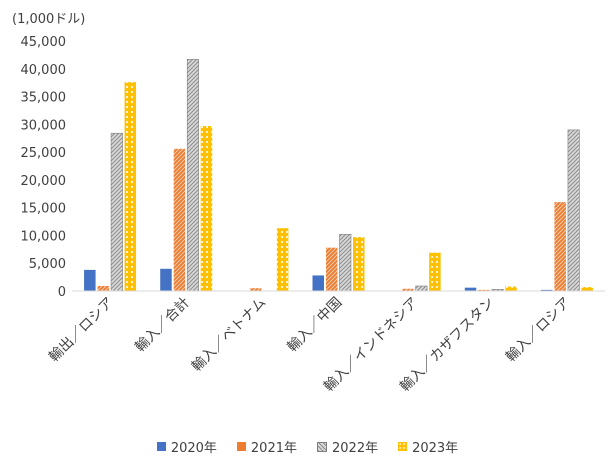 This screenshot has height=463, width=615. Describe the element at coordinates (62, 292) in the screenshot. I see `y-tick-label: 0` at that location.